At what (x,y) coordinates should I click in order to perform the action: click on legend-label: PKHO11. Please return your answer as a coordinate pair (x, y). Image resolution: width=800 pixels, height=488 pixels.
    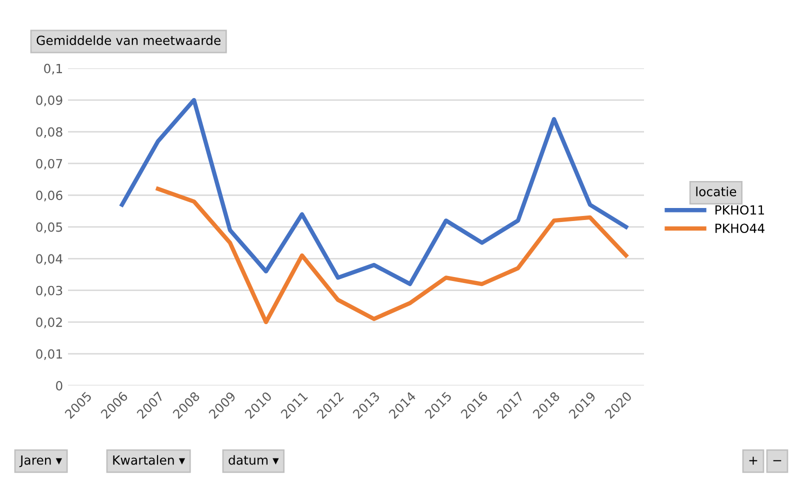
    Looking at the image, I should click on (739, 210).